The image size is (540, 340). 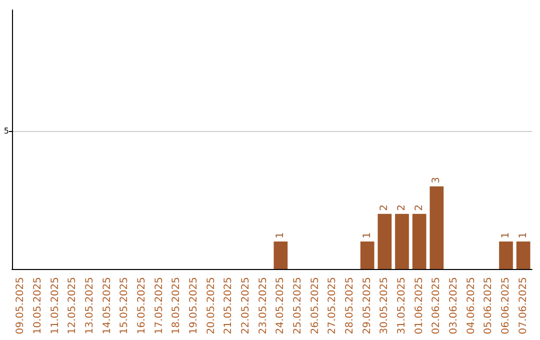 What do you see at coordinates (298, 305) in the screenshot?
I see `x-tick-label: 25.05.2025` at bounding box center [298, 305].